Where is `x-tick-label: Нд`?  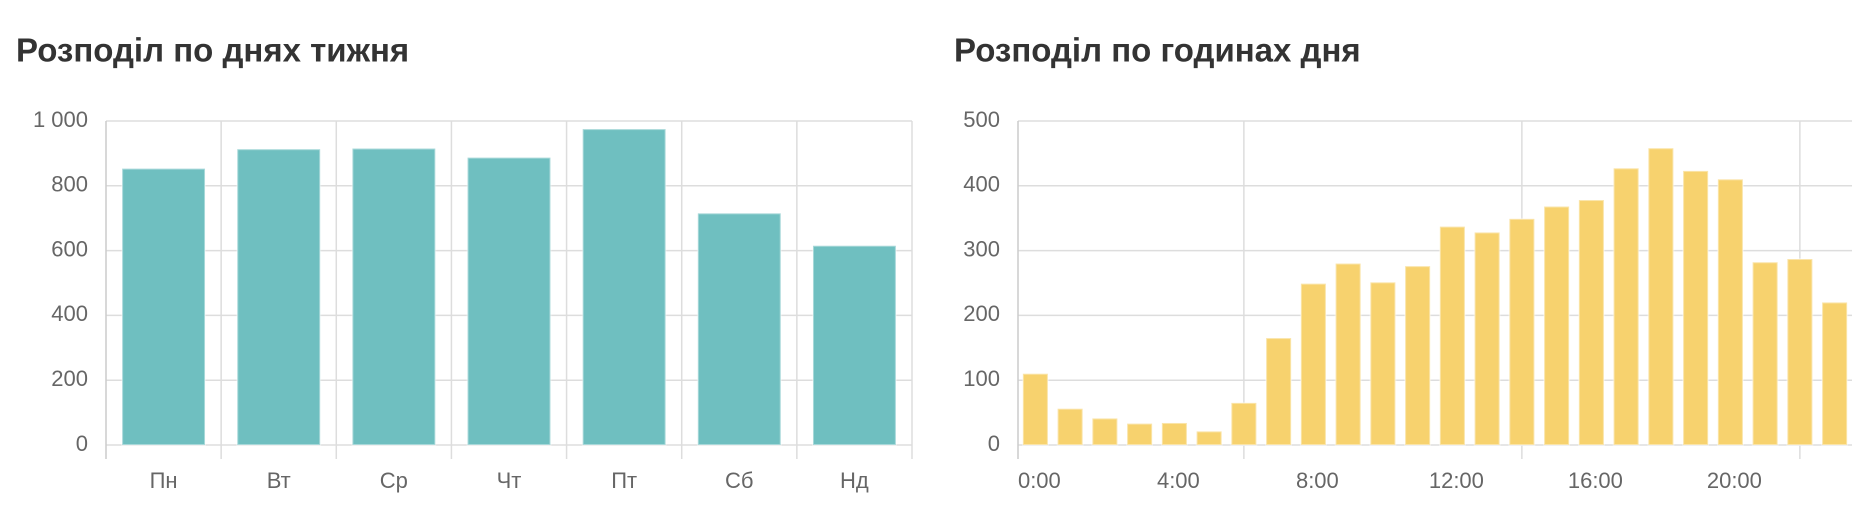 x-tick-label: Нд is located at coordinates (854, 480).